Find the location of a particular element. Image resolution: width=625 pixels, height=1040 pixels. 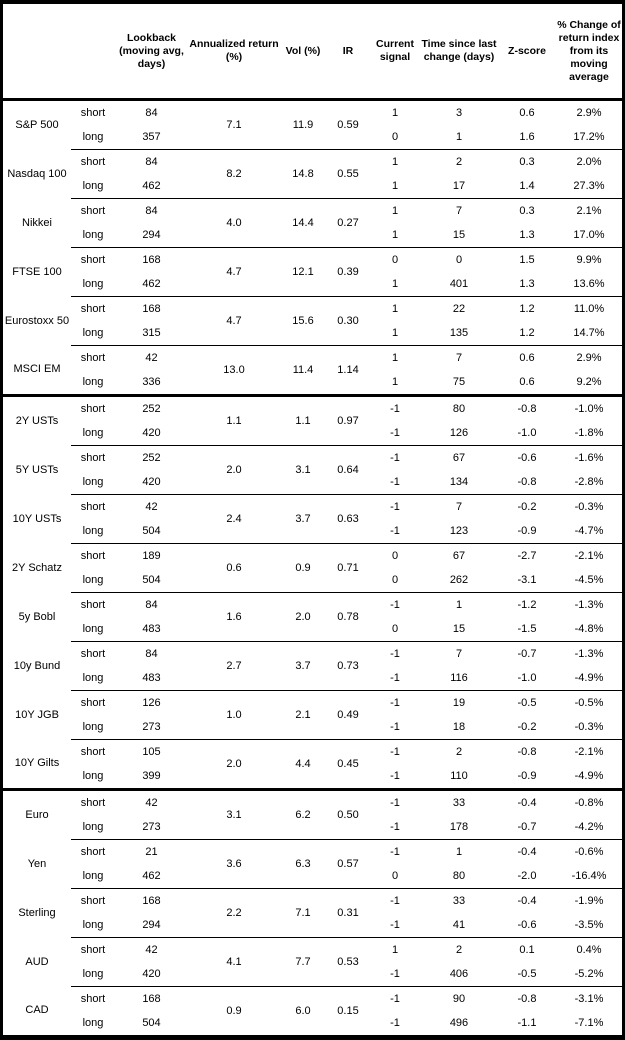

pct-change-cell: -4.2% is located at coordinates (589, 826).